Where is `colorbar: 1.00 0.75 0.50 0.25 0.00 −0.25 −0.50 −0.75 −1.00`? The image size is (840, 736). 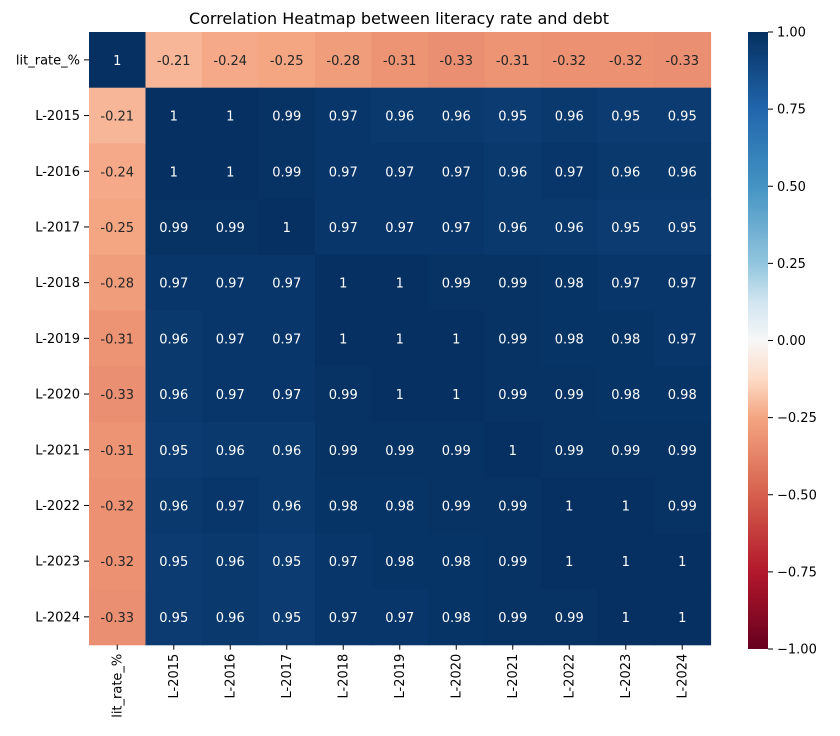 colorbar: 1.00 0.75 0.50 0.25 0.00 −0.25 −0.50 −0.75 −1.00 is located at coordinates (782, 342).